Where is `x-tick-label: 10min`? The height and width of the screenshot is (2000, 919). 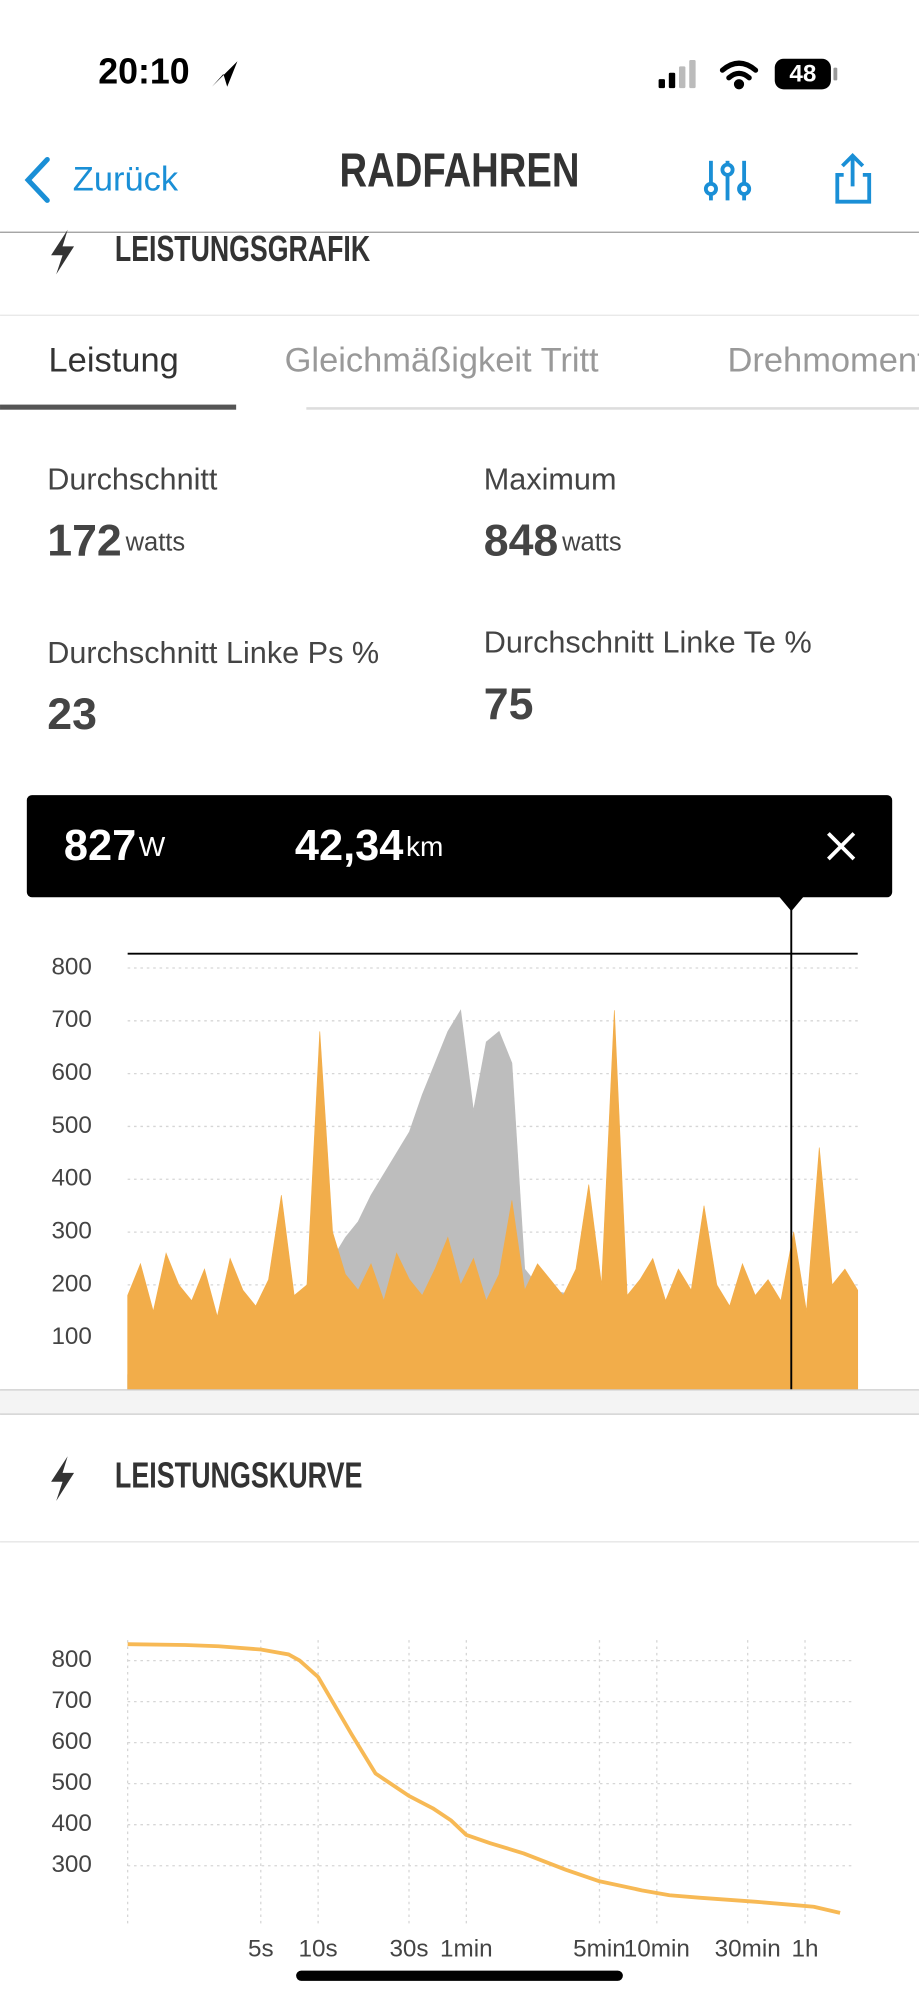 x-tick-label: 10min is located at coordinates (657, 1949).